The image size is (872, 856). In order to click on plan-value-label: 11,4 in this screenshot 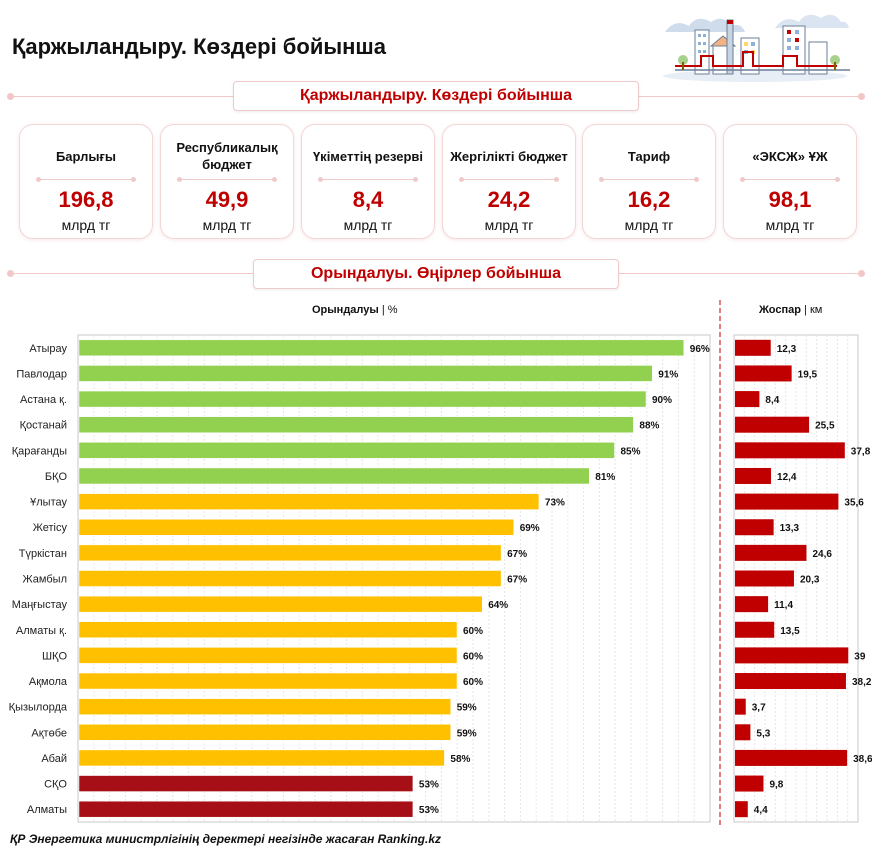, I will do `click(783, 605)`.